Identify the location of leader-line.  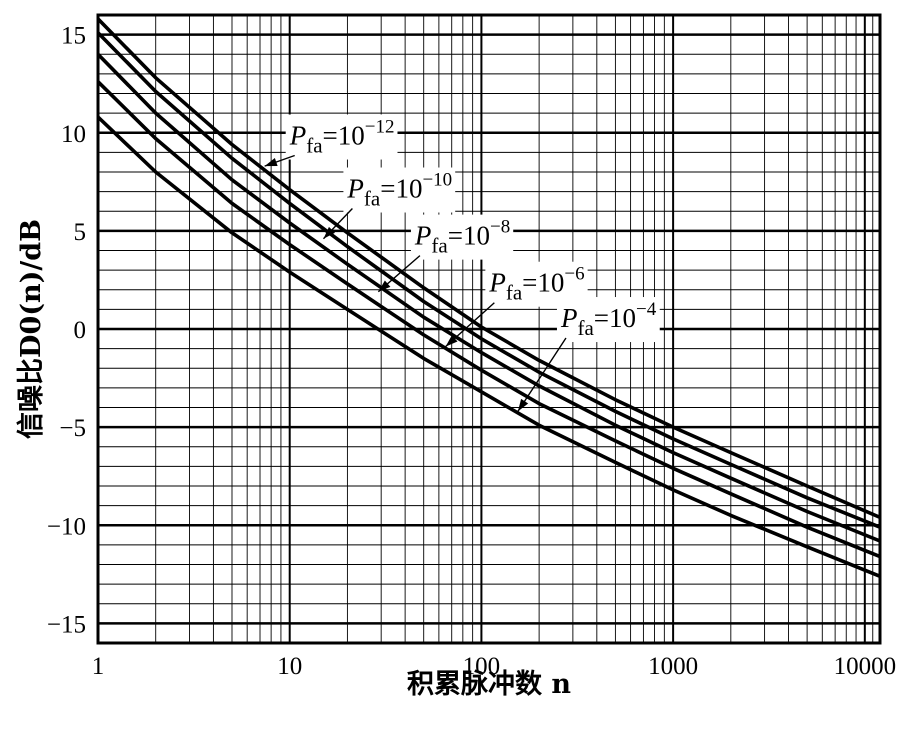
(542, 374).